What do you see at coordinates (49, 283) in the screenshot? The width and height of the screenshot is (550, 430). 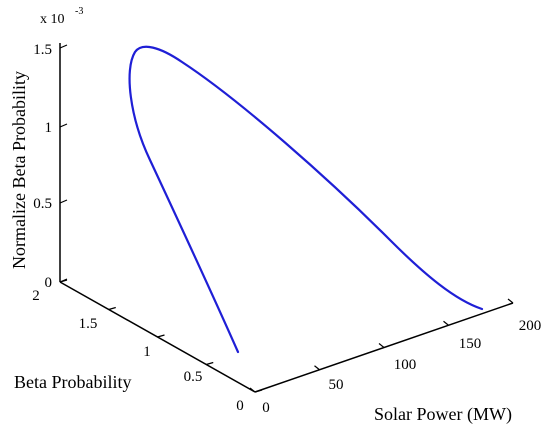 I see `z-tick-label: 0` at bounding box center [49, 283].